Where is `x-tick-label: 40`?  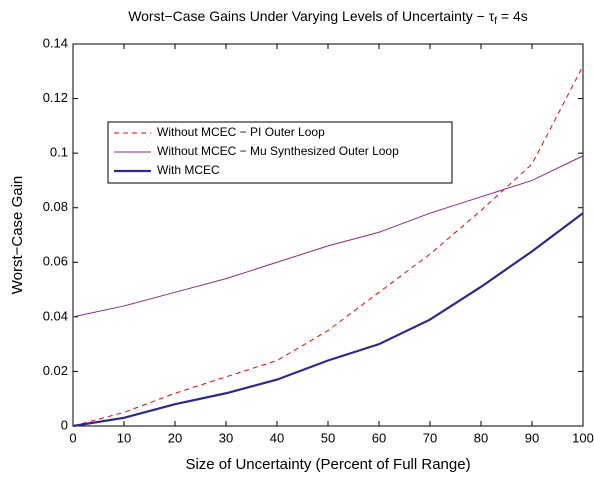
x-tick-label: 40 is located at coordinates (277, 437).